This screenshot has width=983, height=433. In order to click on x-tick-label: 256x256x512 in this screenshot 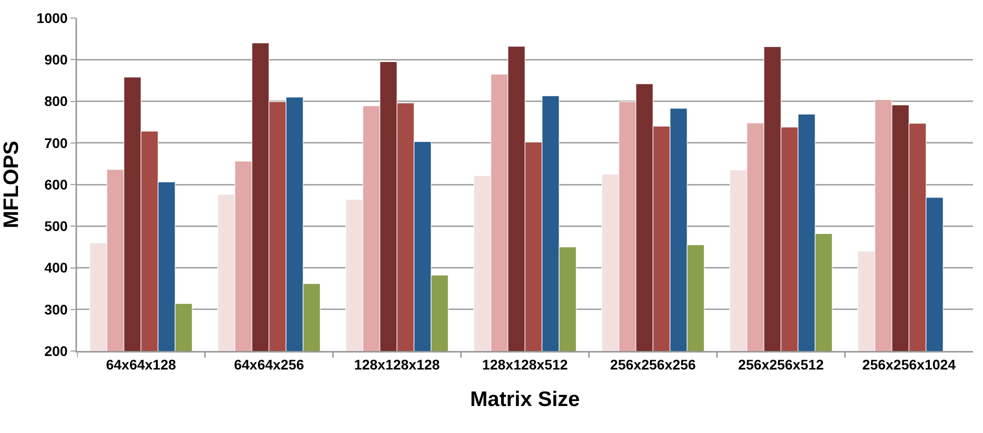, I will do `click(781, 364)`.